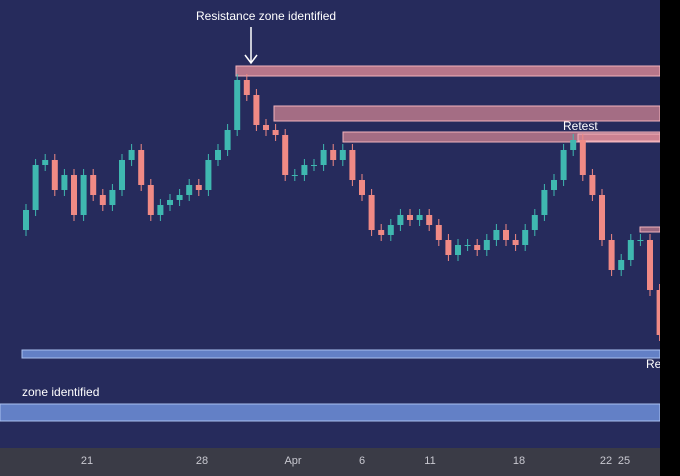 Image resolution: width=680 pixels, height=476 pixels. Describe the element at coordinates (202, 461) in the screenshot. I see `x-tick-label: 28` at that location.